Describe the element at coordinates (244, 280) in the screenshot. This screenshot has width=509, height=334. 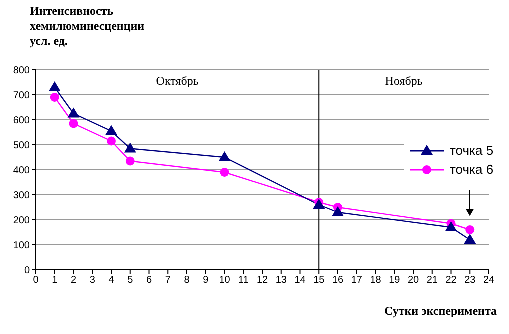
I see `x-tick-label: 11` at that location.